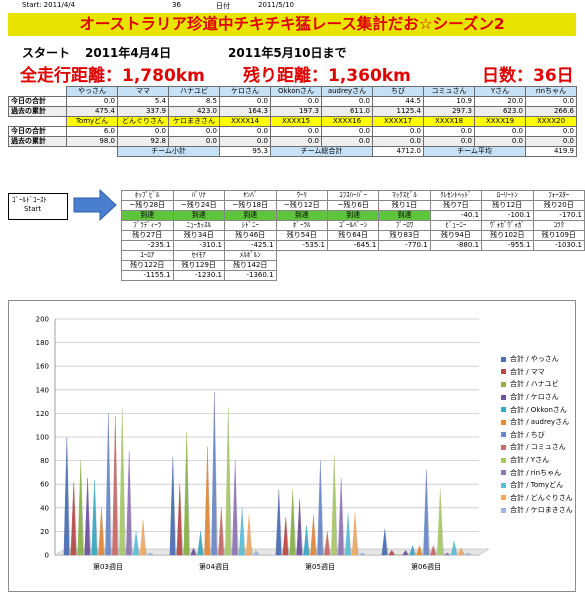 The width and height of the screenshot is (585, 600). Describe the element at coordinates (301, 205) in the screenshot. I see `checkpoint-days-left: ~残り12日` at that location.